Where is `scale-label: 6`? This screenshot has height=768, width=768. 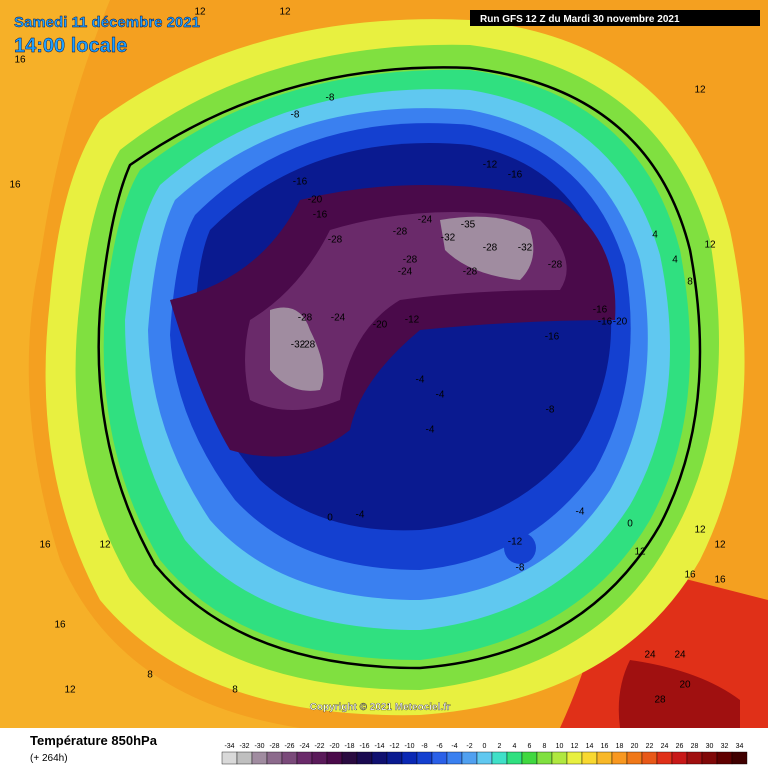
scale-label: 6 is located at coordinates (530, 746).